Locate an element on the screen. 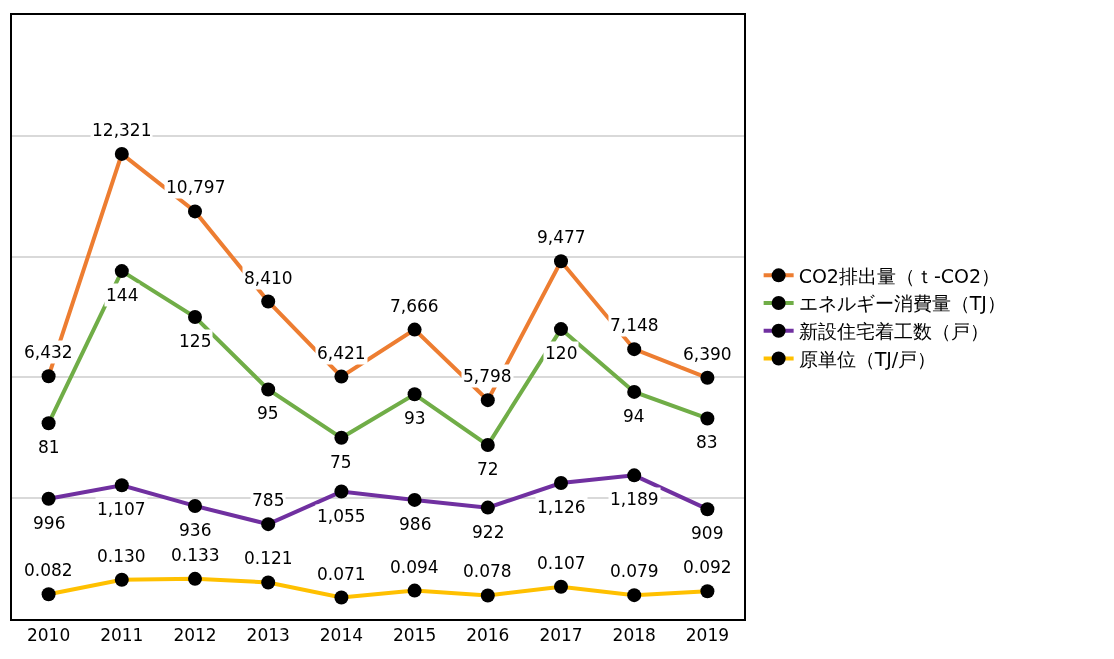  data-label: 144 is located at coordinates (122, 295).